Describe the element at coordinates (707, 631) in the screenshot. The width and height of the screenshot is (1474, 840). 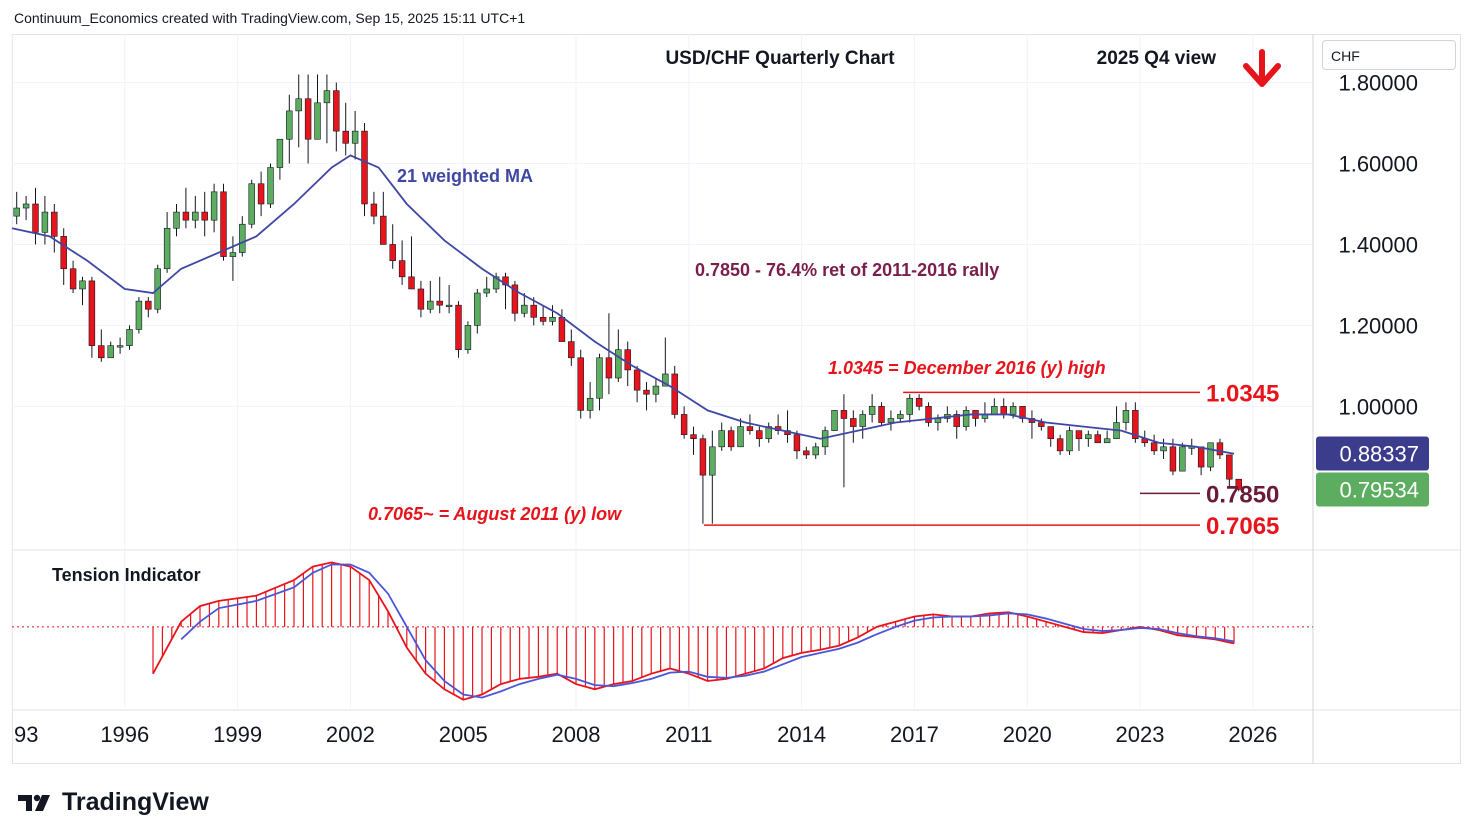
I see `indicator-ma-line` at that location.